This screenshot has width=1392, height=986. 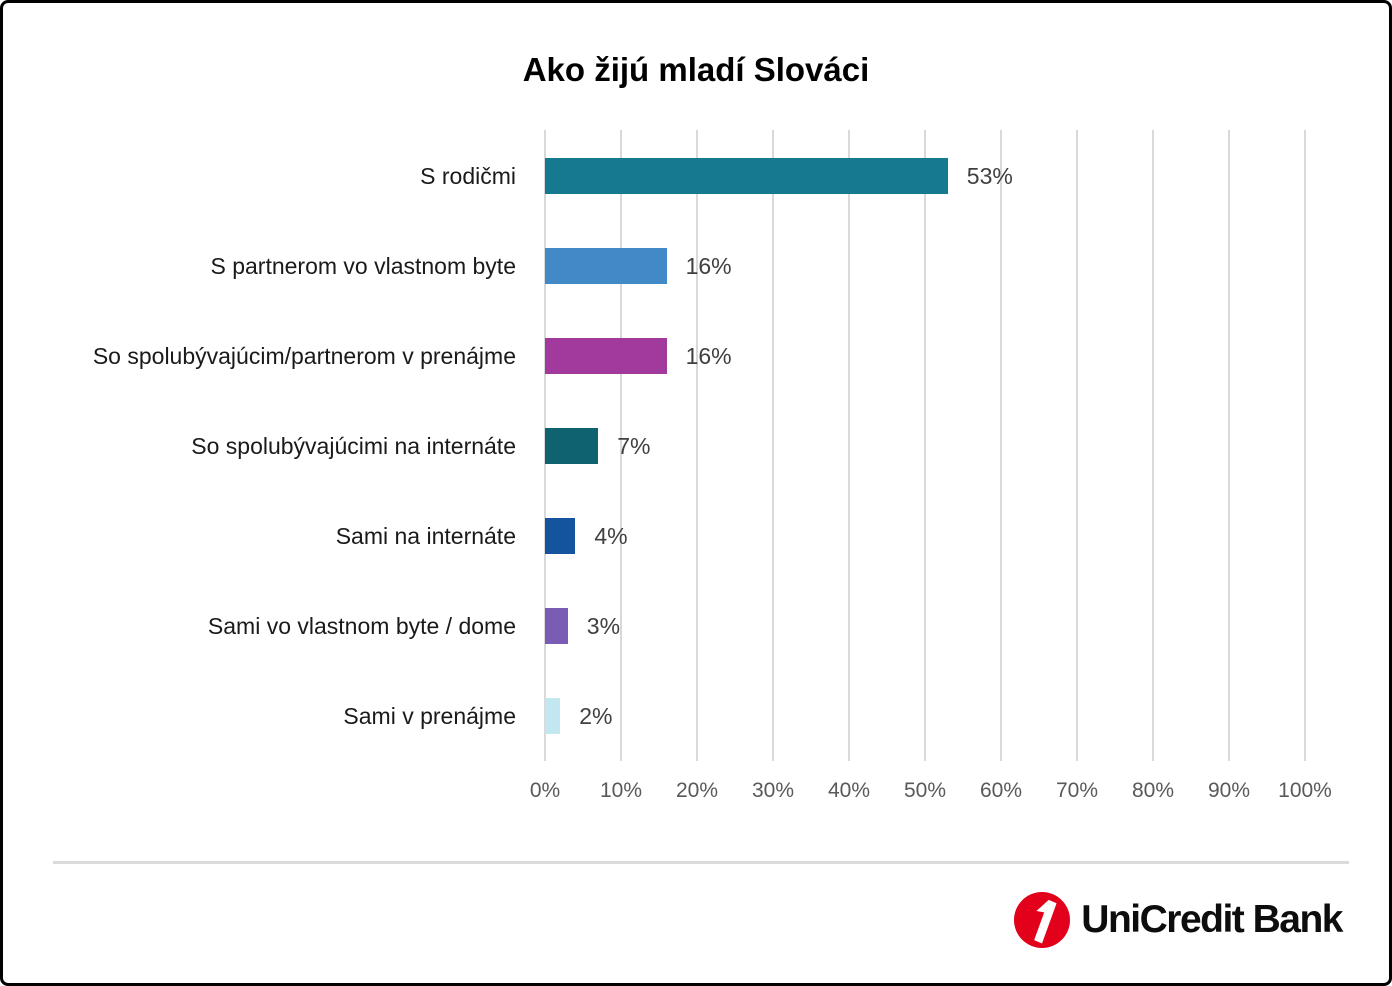 What do you see at coordinates (697, 790) in the screenshot?
I see `x-tick-label: 20%` at bounding box center [697, 790].